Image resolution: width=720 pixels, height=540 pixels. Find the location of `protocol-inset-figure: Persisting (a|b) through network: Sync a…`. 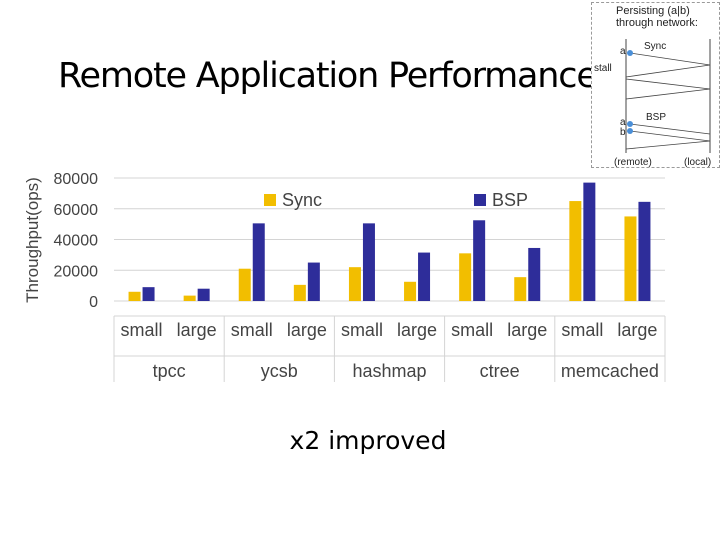

protocol-inset-figure: Persisting (a|b) through network: Sync a… is located at coordinates (655, 85).